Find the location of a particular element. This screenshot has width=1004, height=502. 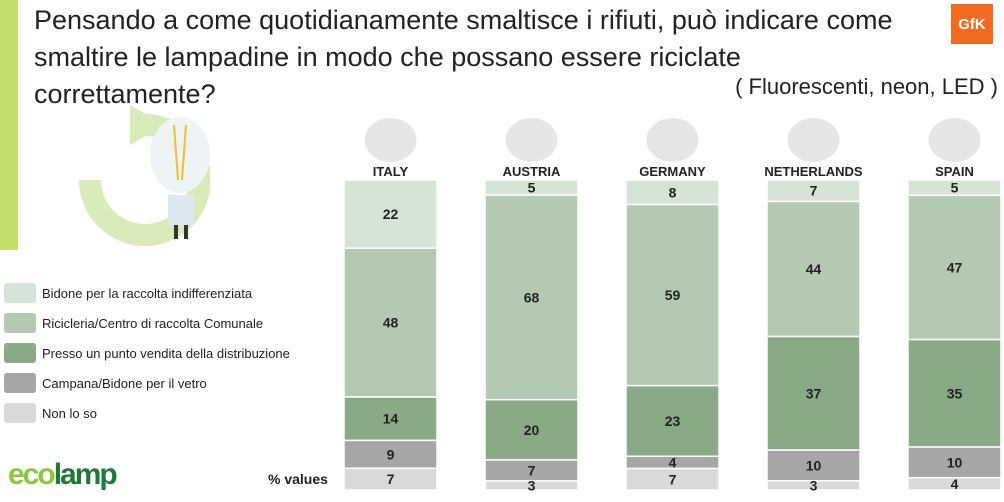

data-label: 37 is located at coordinates (814, 393).